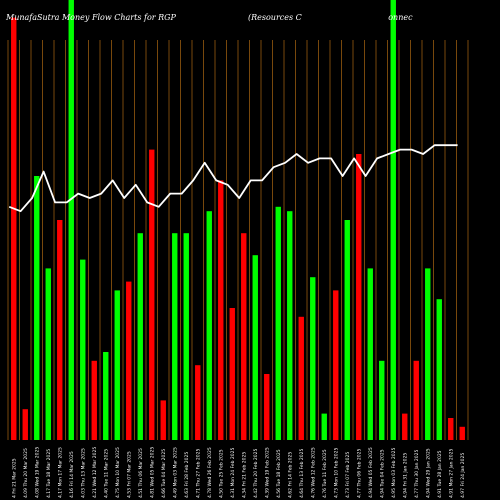 Image resolution: width=500 pixels, height=500 pixels. I want to click on line-layer, so click(233, 178).